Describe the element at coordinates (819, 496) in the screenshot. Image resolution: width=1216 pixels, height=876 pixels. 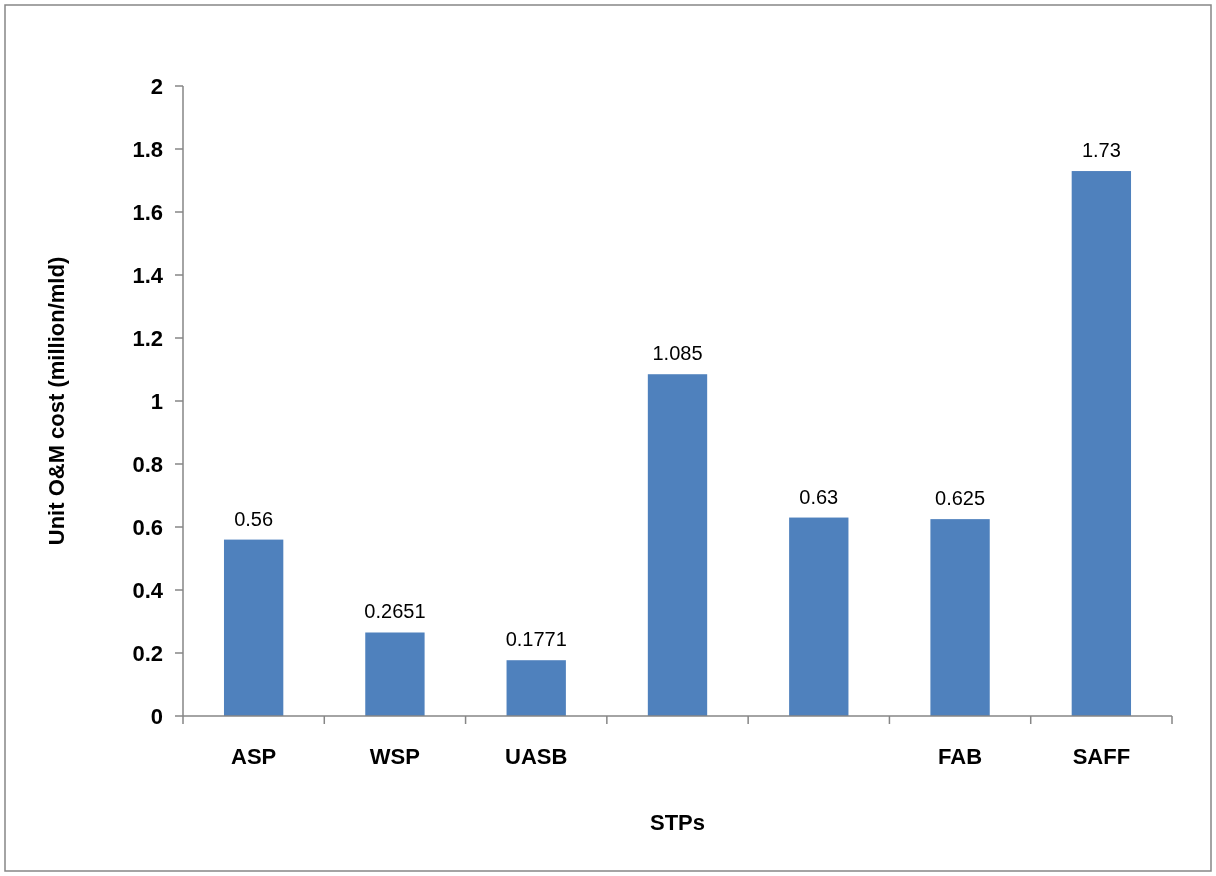
I see `data-label: 0.63` at that location.